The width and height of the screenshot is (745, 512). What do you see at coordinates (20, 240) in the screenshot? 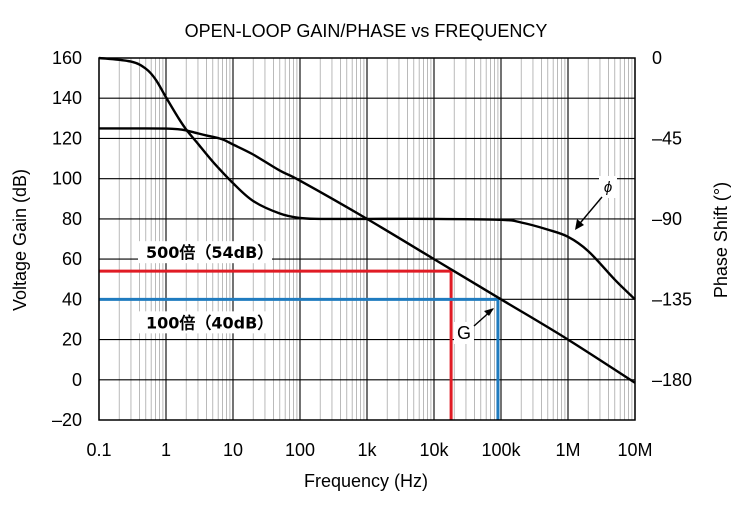
I see `y-axis-label: Voltage Gain (dB)` at bounding box center [20, 240].